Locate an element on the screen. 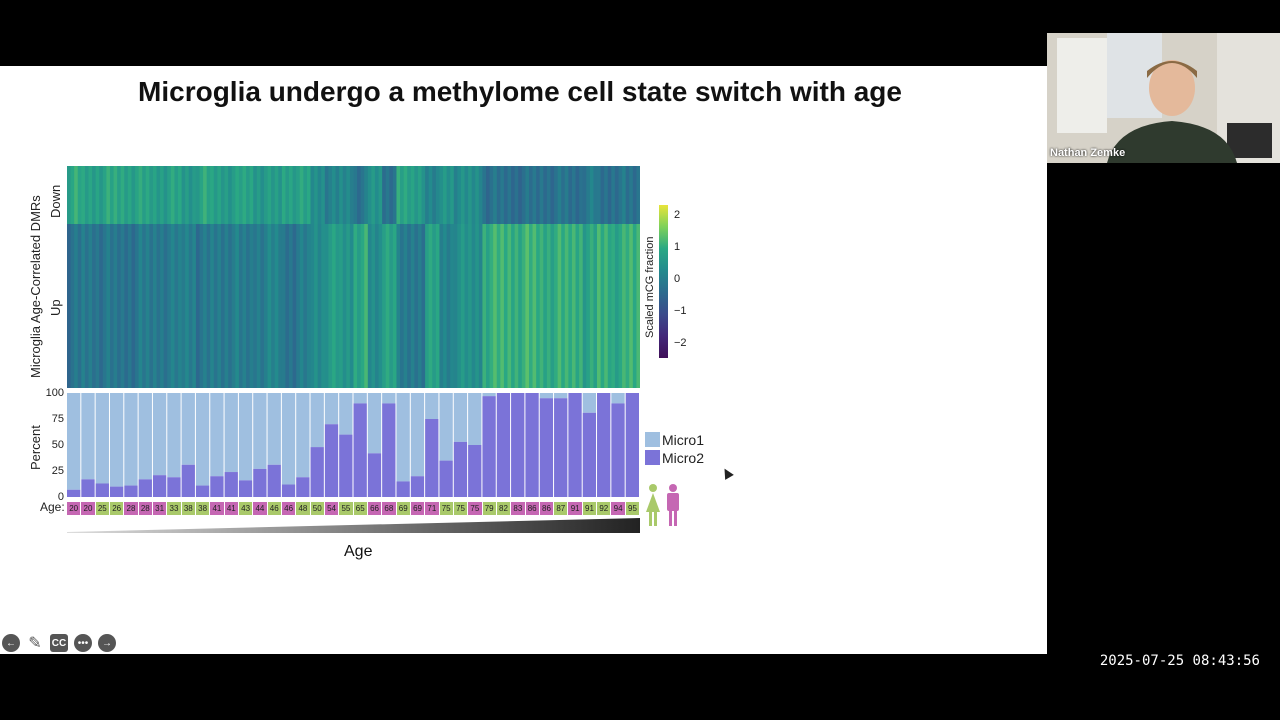 This screenshot has width=1280, height=720. legend-swatch-micro1 is located at coordinates (652, 439).